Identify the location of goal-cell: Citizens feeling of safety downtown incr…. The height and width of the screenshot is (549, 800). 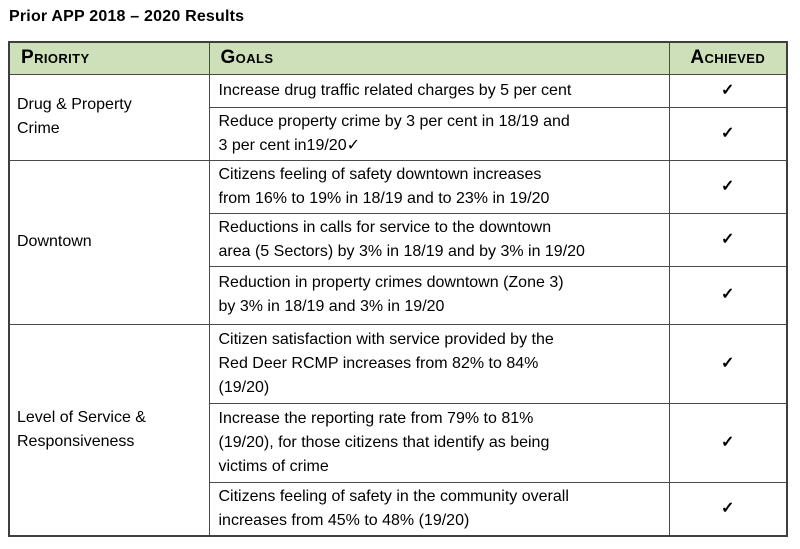
(439, 186).